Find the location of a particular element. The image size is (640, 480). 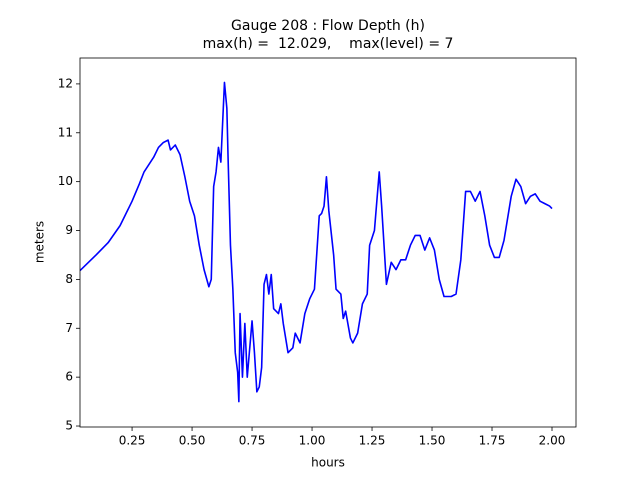

y-tick-label: 7 is located at coordinates (69, 328).